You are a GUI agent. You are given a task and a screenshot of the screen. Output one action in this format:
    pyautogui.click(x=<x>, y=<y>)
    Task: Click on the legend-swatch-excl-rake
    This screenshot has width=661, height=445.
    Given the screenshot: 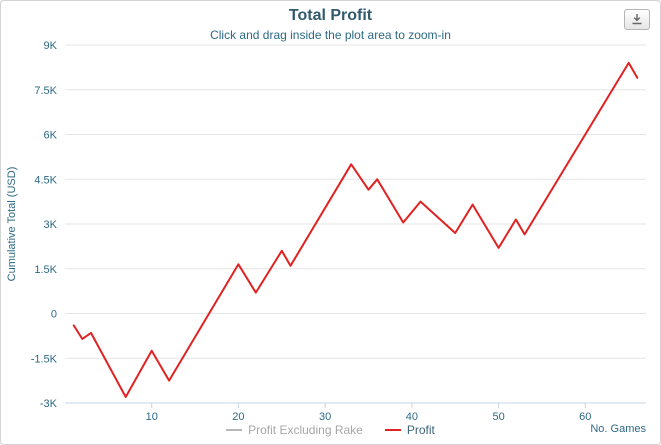 What is the action you would take?
    pyautogui.click(x=234, y=430)
    